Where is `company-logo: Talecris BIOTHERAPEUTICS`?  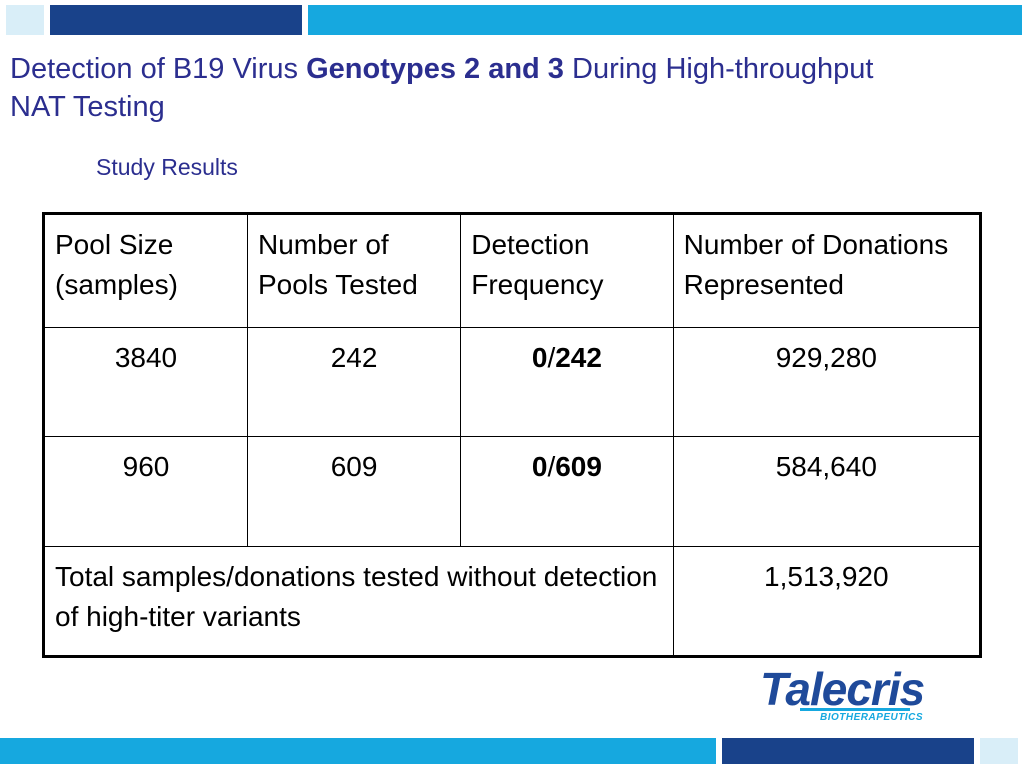 company-logo: Talecris BIOTHERAPEUTICS is located at coordinates (860, 695).